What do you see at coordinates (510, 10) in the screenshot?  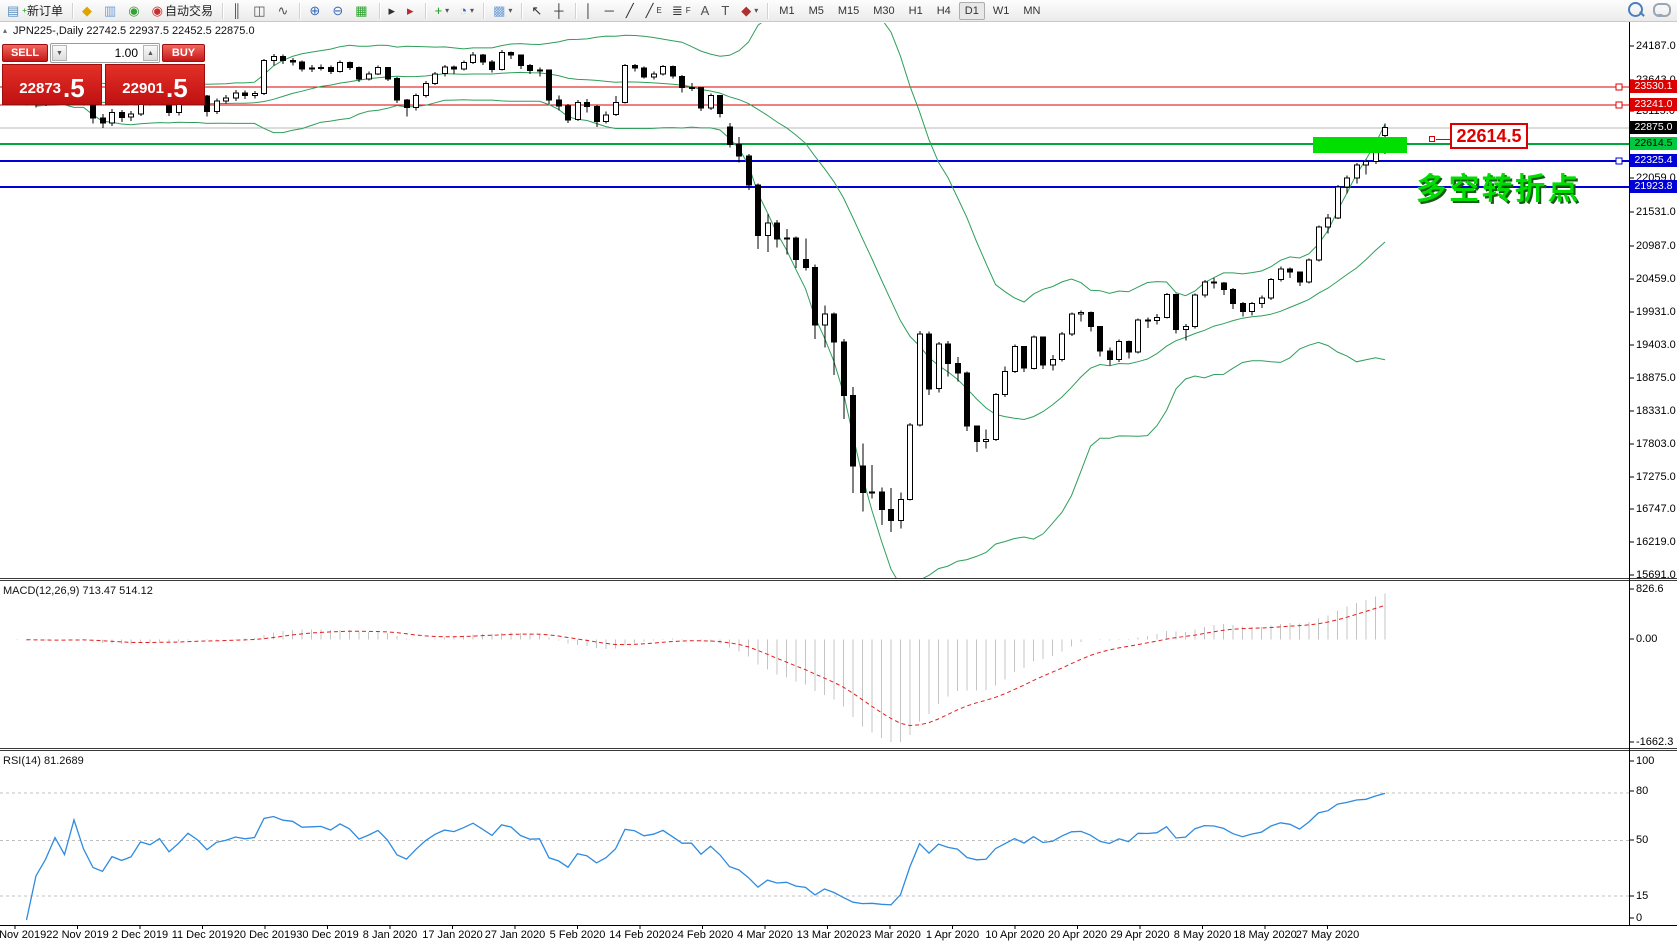 I see `image-dd-sub-icon: ▾` at bounding box center [510, 10].